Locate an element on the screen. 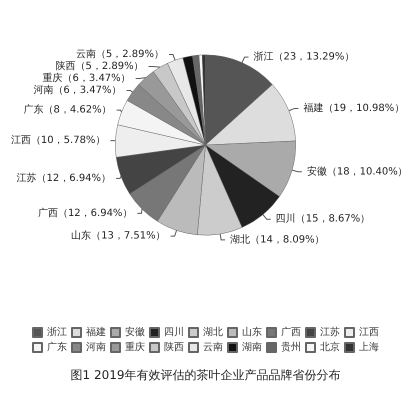 The width and height of the screenshot is (411, 400). legend-label: 河南 is located at coordinates (96, 347).